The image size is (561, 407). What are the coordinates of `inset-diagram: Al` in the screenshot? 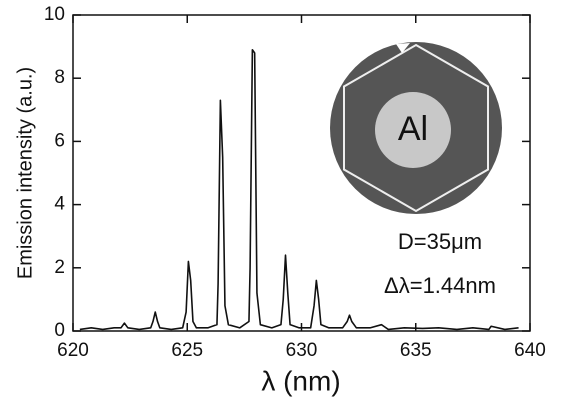 It's located at (416, 128).